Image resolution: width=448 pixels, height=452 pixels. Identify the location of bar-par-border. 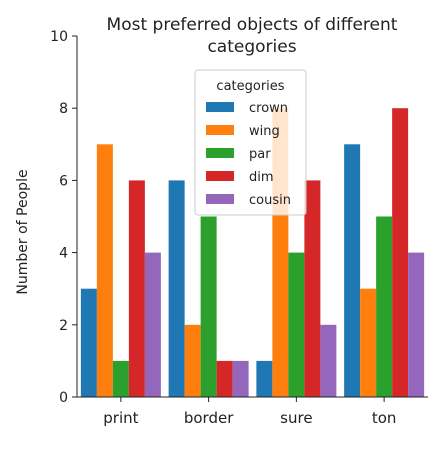
(208, 306).